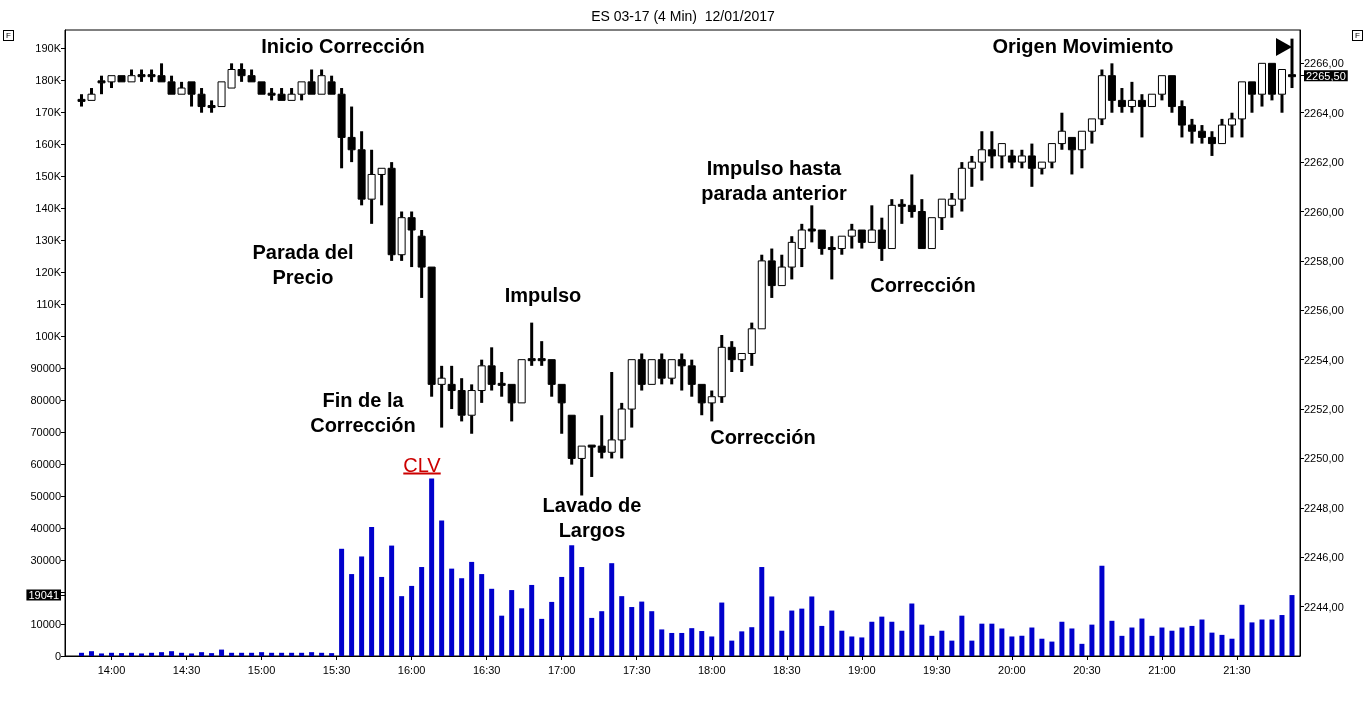 This screenshot has height=703, width=1366. Describe the element at coordinates (1324, 112) in the screenshot. I see `y2-tick-label: 2264,00` at that location.